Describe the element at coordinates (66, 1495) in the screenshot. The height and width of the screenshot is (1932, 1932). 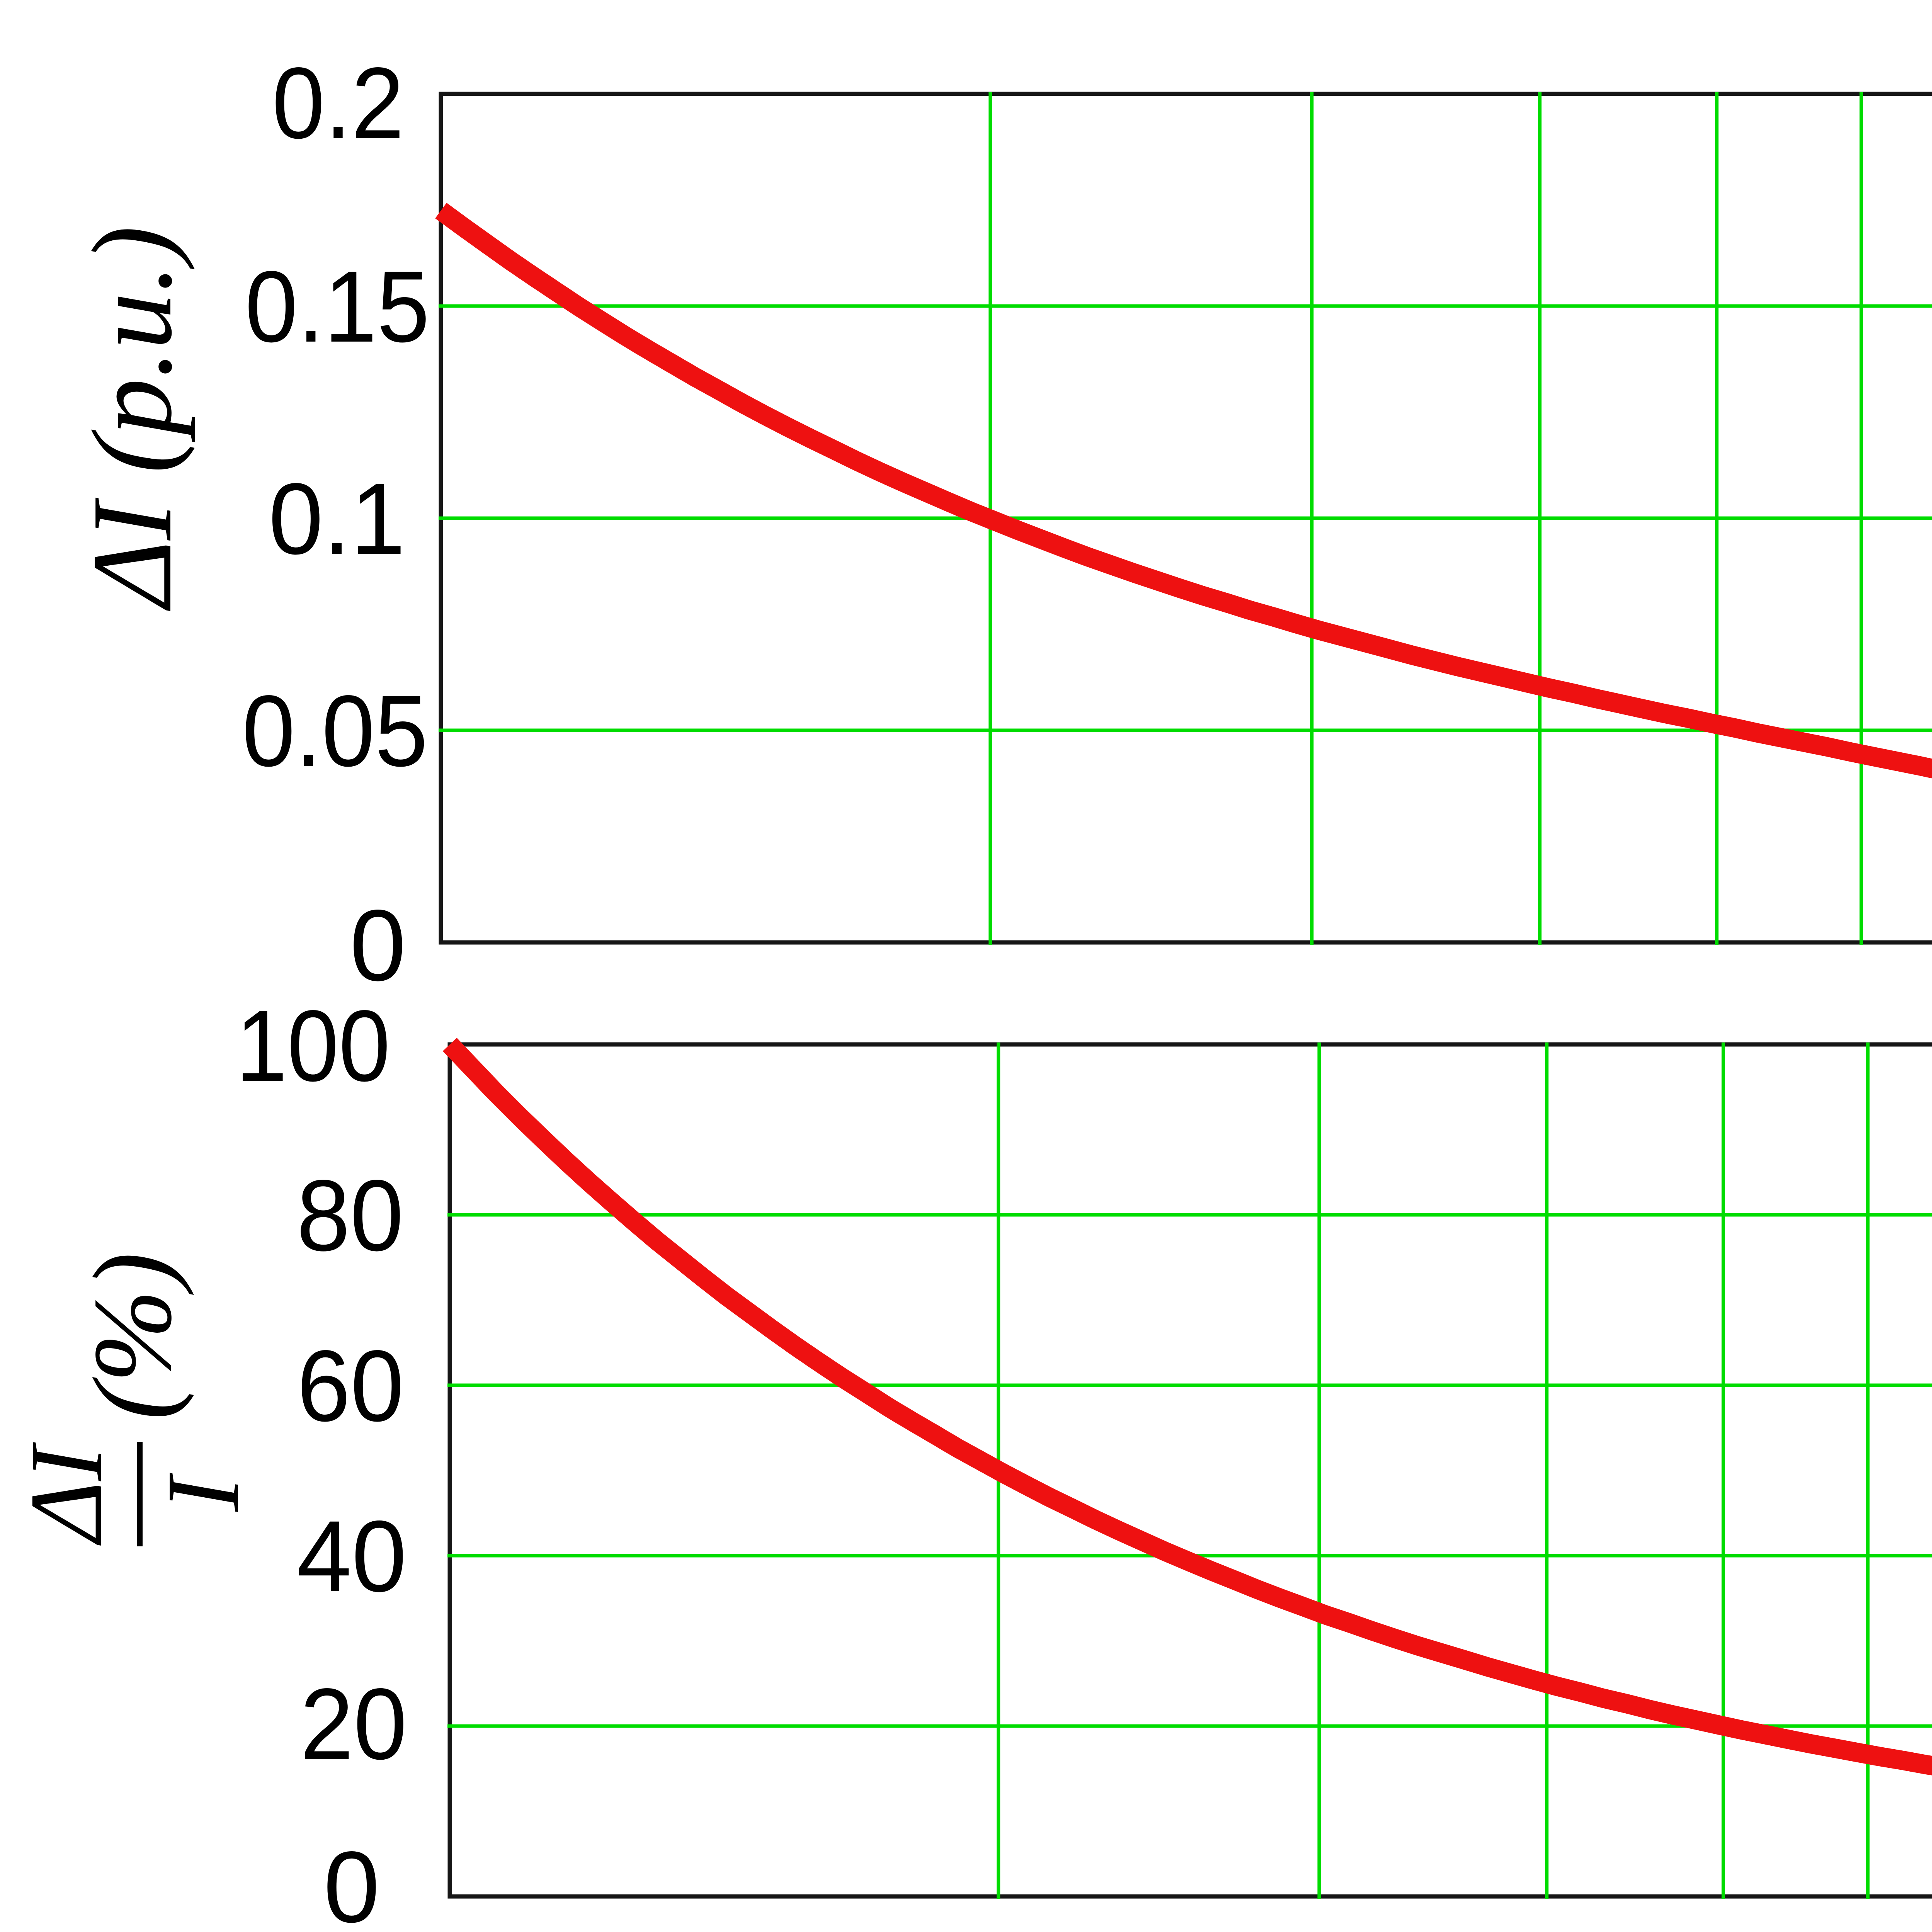
I see `svg-text: ΔI` at that location.